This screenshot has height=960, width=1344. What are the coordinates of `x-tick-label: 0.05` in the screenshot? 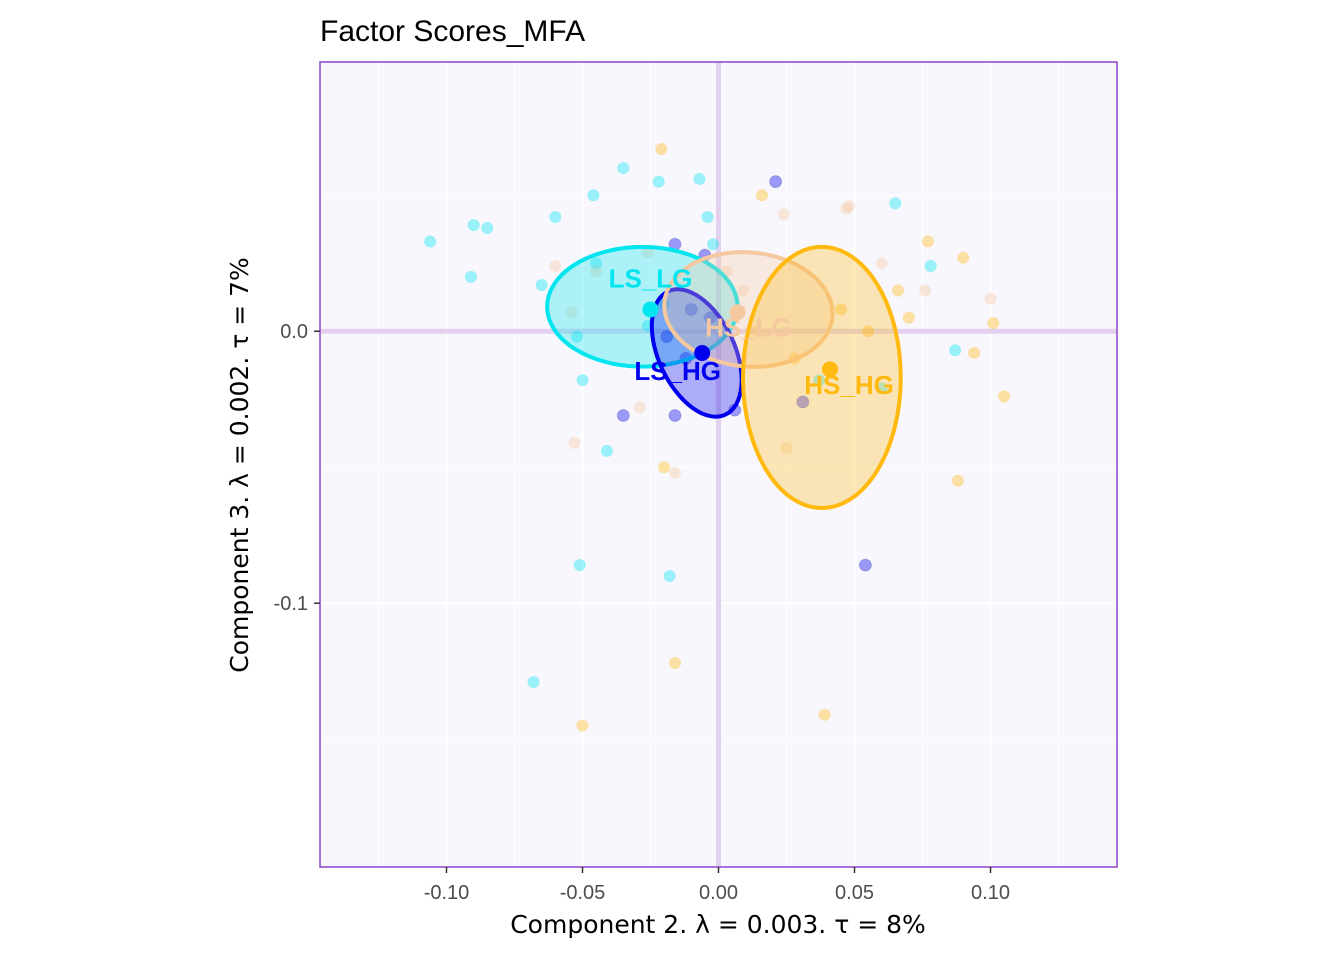 It's located at (854, 893).